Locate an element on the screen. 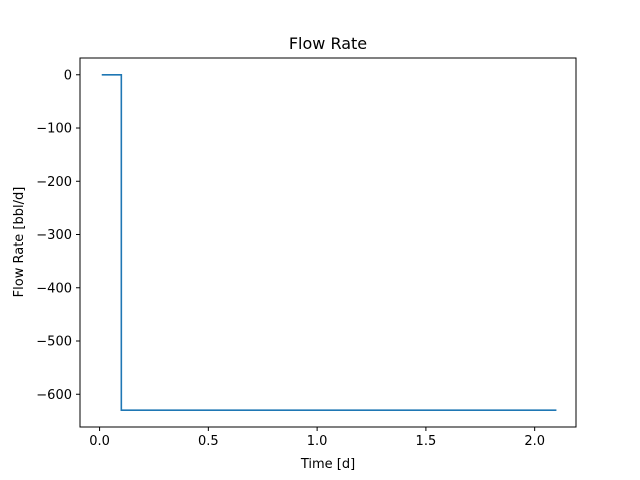  y-tick-label: −300 is located at coordinates (54, 235).